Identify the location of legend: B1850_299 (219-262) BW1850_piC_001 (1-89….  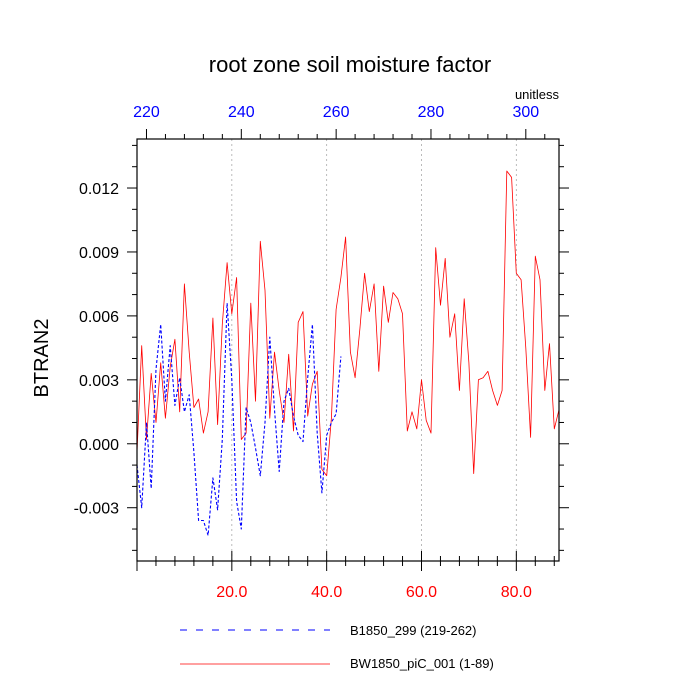
(337, 647).